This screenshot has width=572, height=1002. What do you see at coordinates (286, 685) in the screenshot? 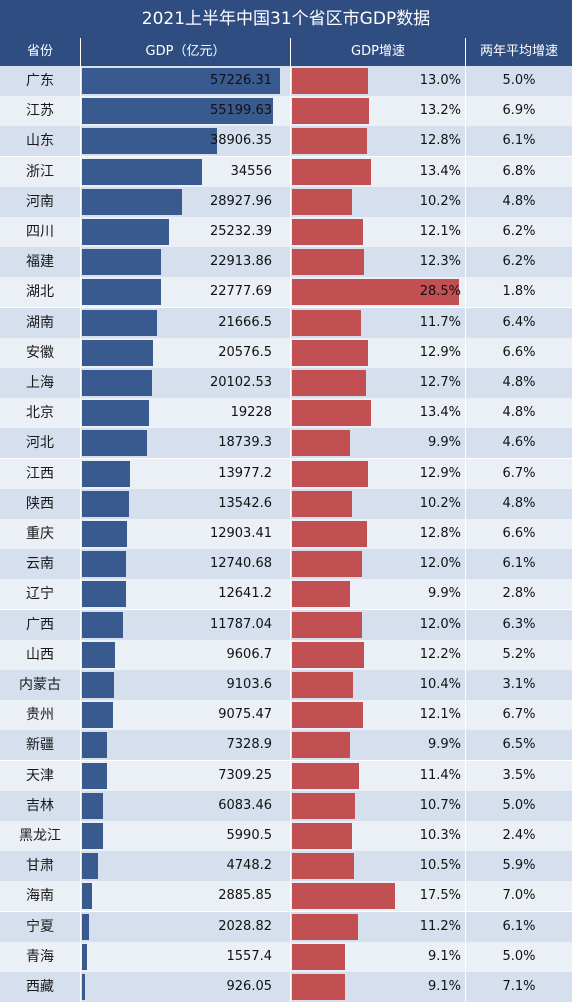
I see `table-row: 内蒙古 9103.6 10.4% 3.1%` at bounding box center [286, 685].